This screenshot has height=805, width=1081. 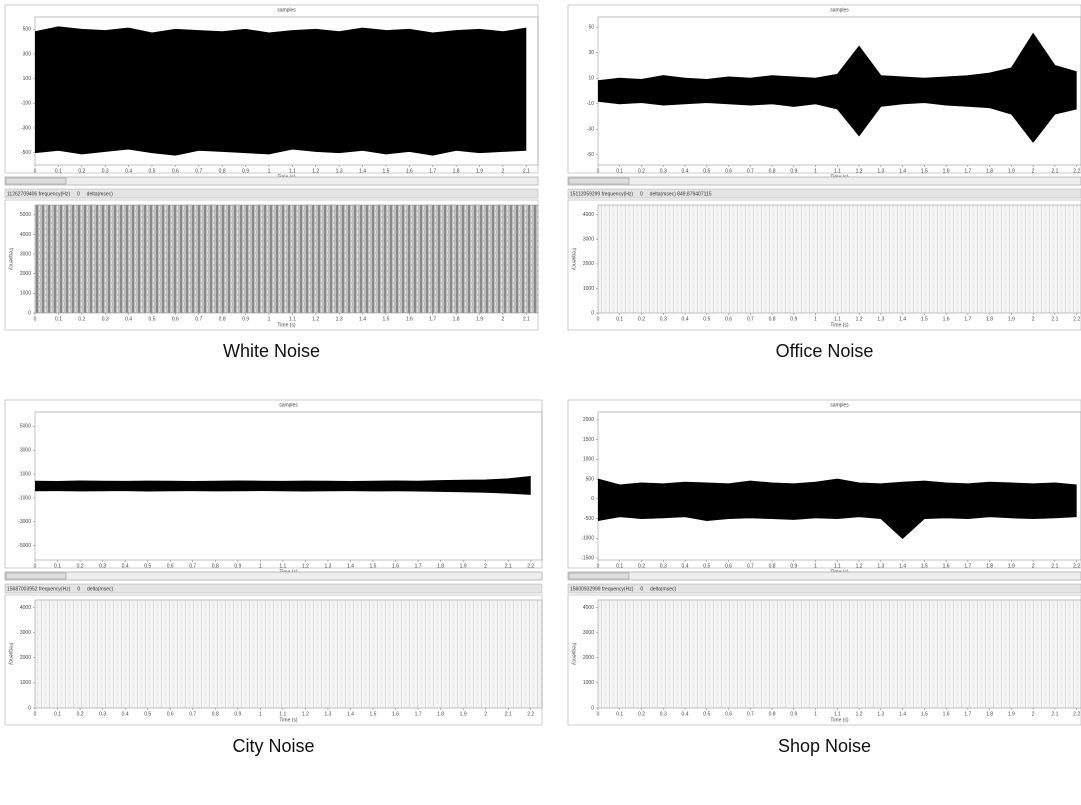 What do you see at coordinates (271, 193) in the screenshot?
I see `status-bar` at bounding box center [271, 193].